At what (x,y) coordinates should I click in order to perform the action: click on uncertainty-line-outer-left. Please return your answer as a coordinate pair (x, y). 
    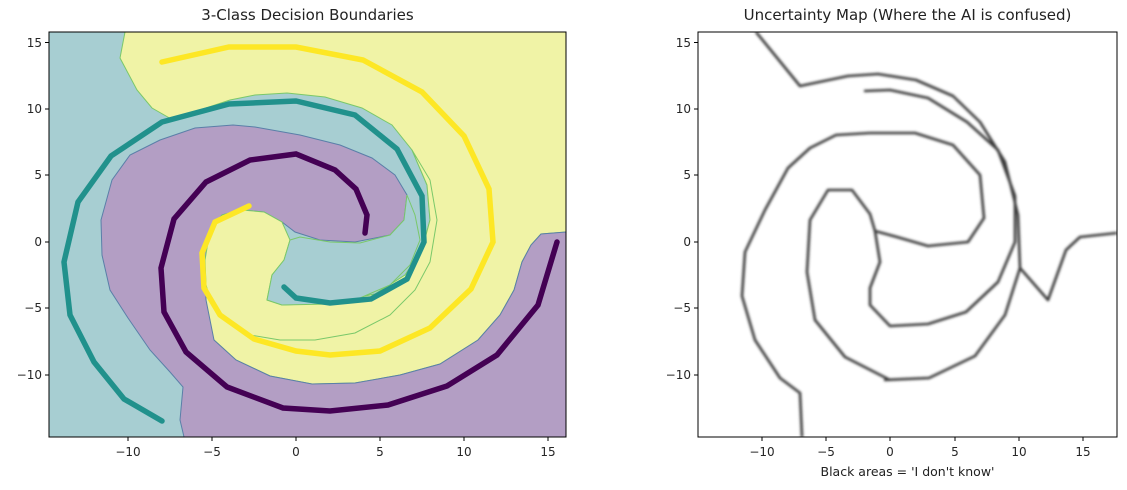
    Looking at the image, I should click on (805, 284).